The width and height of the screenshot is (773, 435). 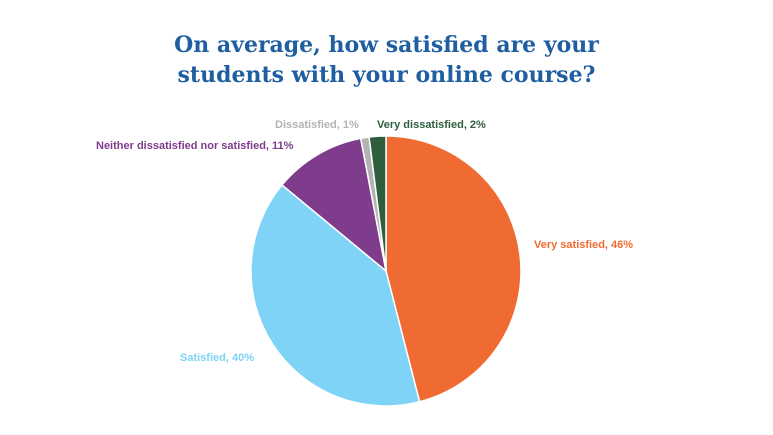 What do you see at coordinates (386, 45) in the screenshot?
I see `chart-title-line-1: On average, how satisfied are your` at bounding box center [386, 45].